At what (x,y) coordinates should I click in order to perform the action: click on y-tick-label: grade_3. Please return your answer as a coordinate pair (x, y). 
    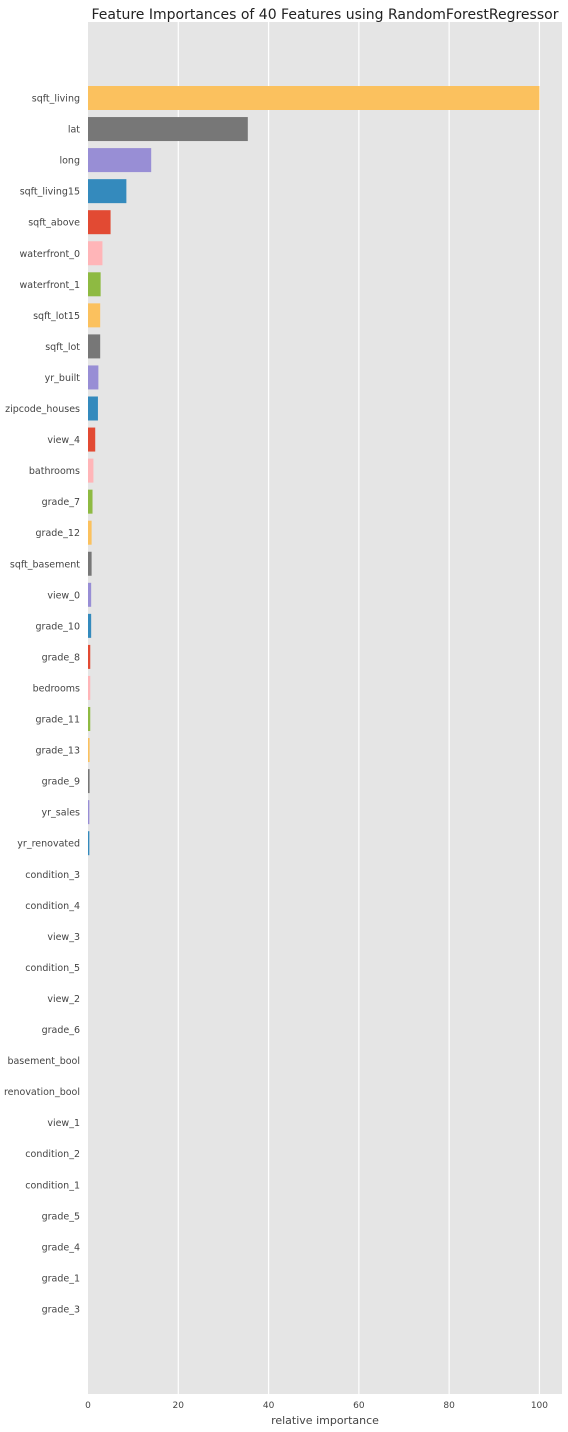
    Looking at the image, I should click on (61, 1309).